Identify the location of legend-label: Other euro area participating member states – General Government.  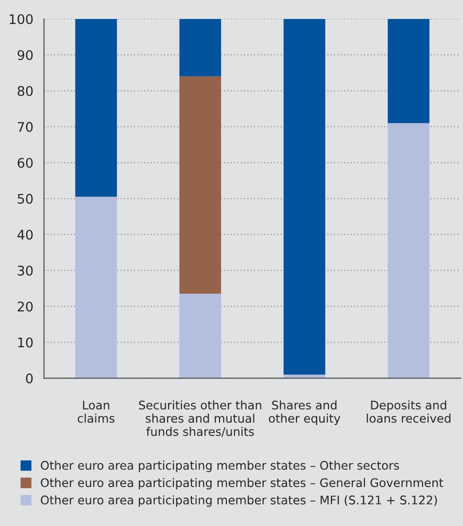
(242, 484).